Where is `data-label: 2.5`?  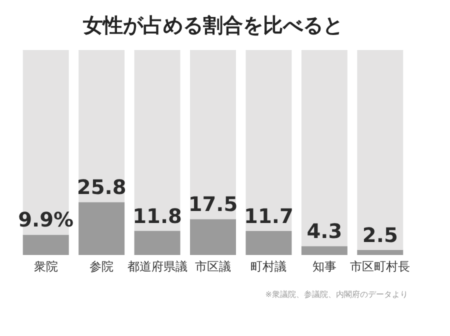
data-label: 2.5 is located at coordinates (380, 234).